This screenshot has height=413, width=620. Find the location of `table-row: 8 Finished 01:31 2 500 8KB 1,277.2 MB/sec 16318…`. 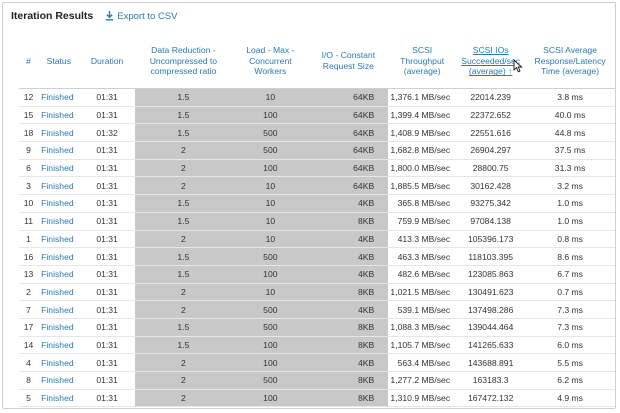

table-row: 8 Finished 01:31 2 500 8KB 1,277.2 MB/sec 16318… is located at coordinates (317, 380).